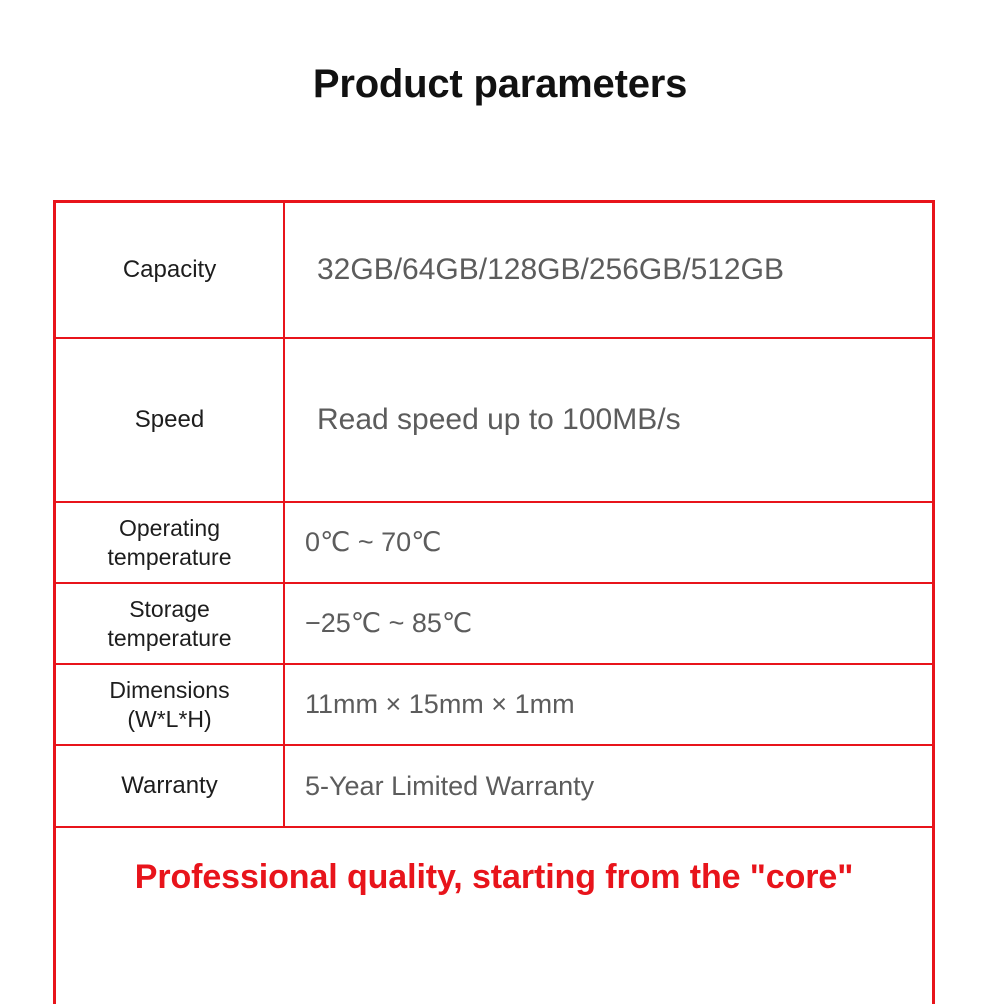 This screenshot has height=1004, width=1000. What do you see at coordinates (389, 623) in the screenshot?
I see `spec-value-text: −25℃ ~ 85℃` at bounding box center [389, 623].